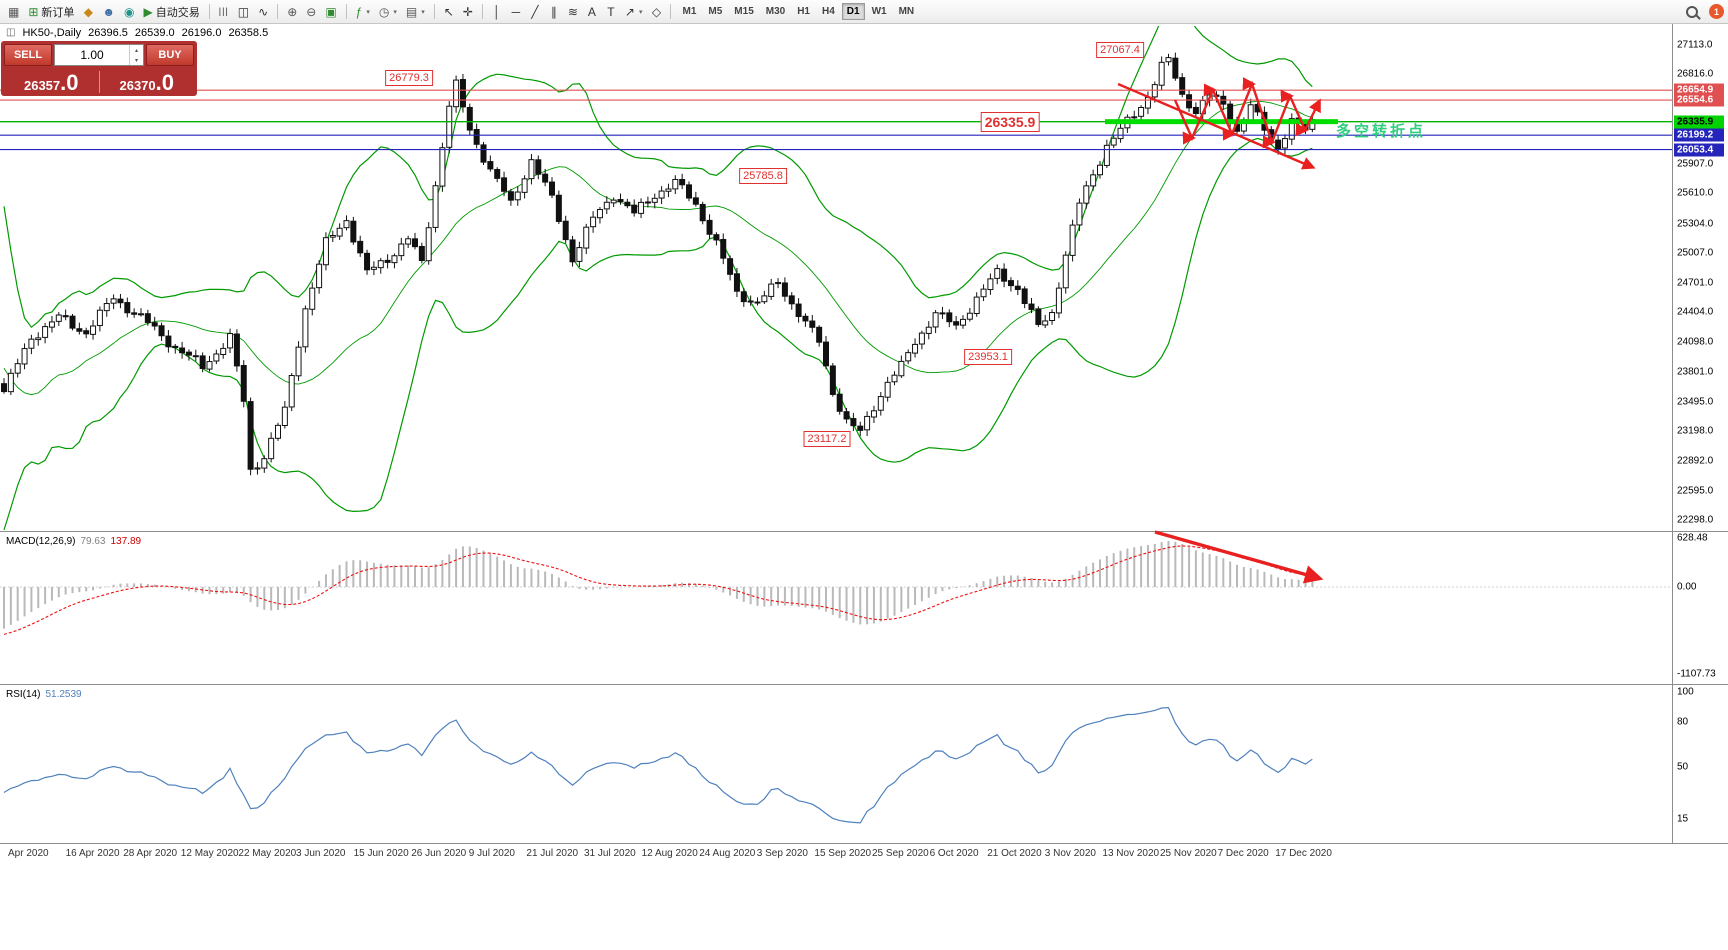 The width and height of the screenshot is (1728, 950). I want to click on high-value: 26539.0, so click(154, 33).